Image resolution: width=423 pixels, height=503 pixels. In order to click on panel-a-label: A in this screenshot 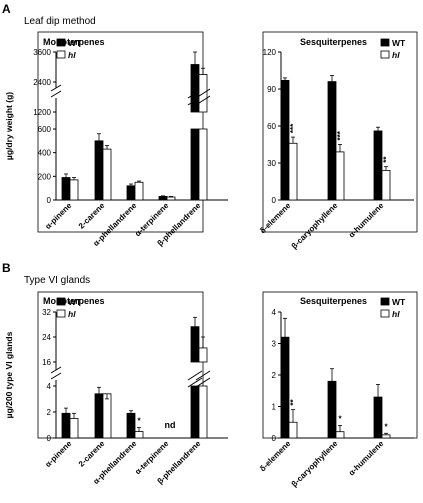, I will do `click(6, 9)`.